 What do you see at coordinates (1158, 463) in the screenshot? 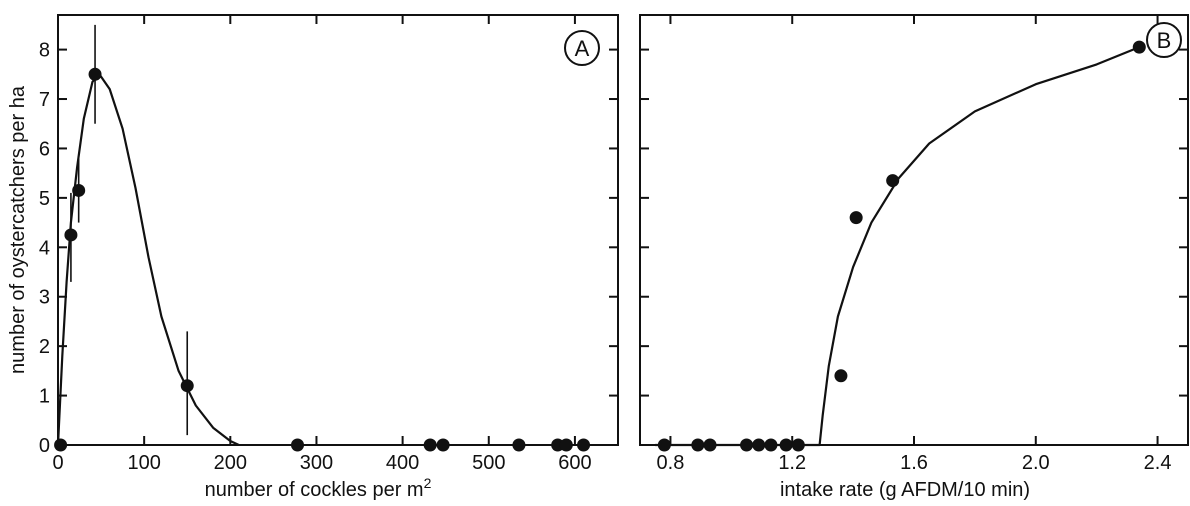
I see `panel-b-x-tick-label: 2.4` at bounding box center [1158, 463].